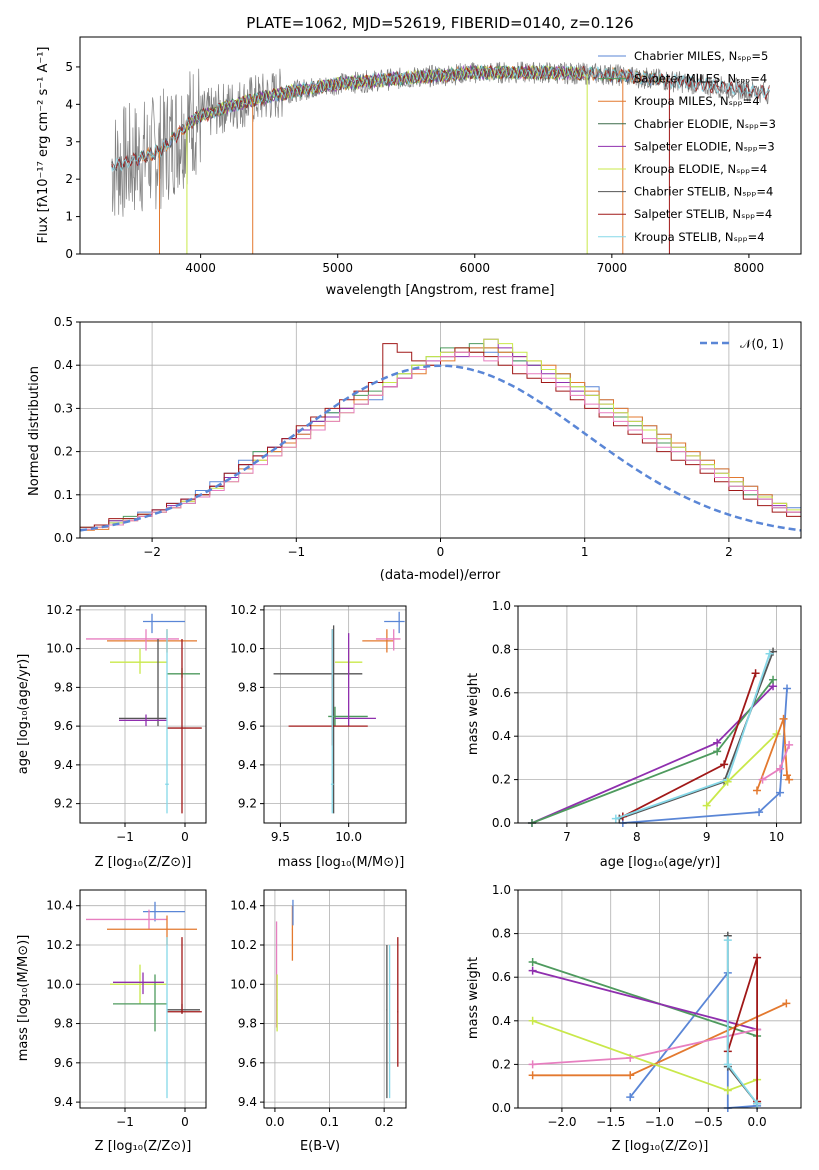 This screenshot has width=819, height=1170. What do you see at coordinates (69, 254) in the screenshot?
I see `y-tick-label: 0` at bounding box center [69, 254].